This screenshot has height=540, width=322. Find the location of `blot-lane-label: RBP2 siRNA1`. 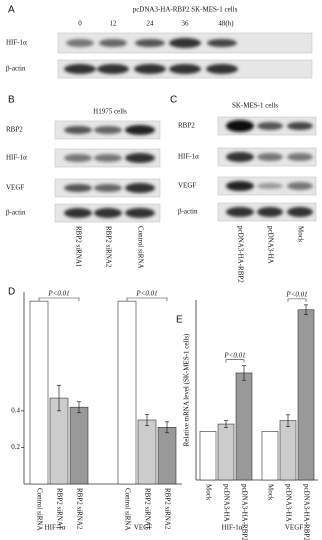

blot-lane-label: RBP2 siRNA1 is located at coordinates (78, 247).